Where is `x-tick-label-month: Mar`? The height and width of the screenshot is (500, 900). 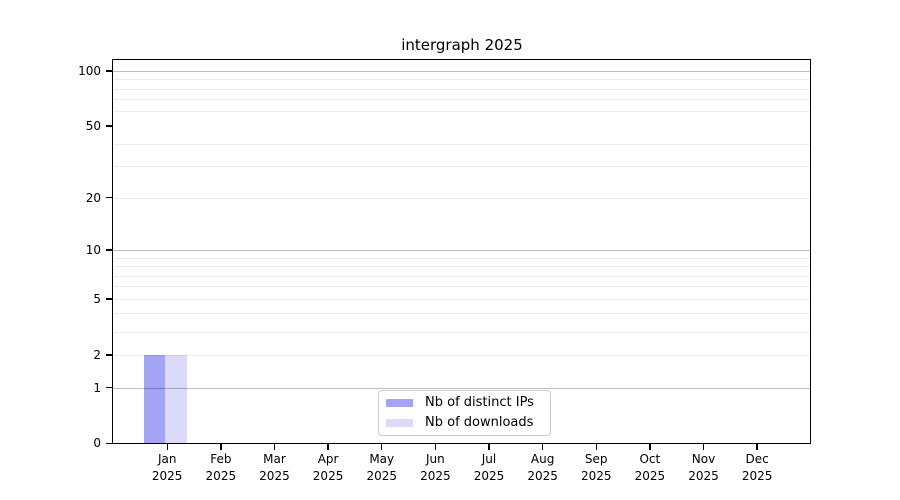
x-tick-label-month: Mar is located at coordinates (274, 459).